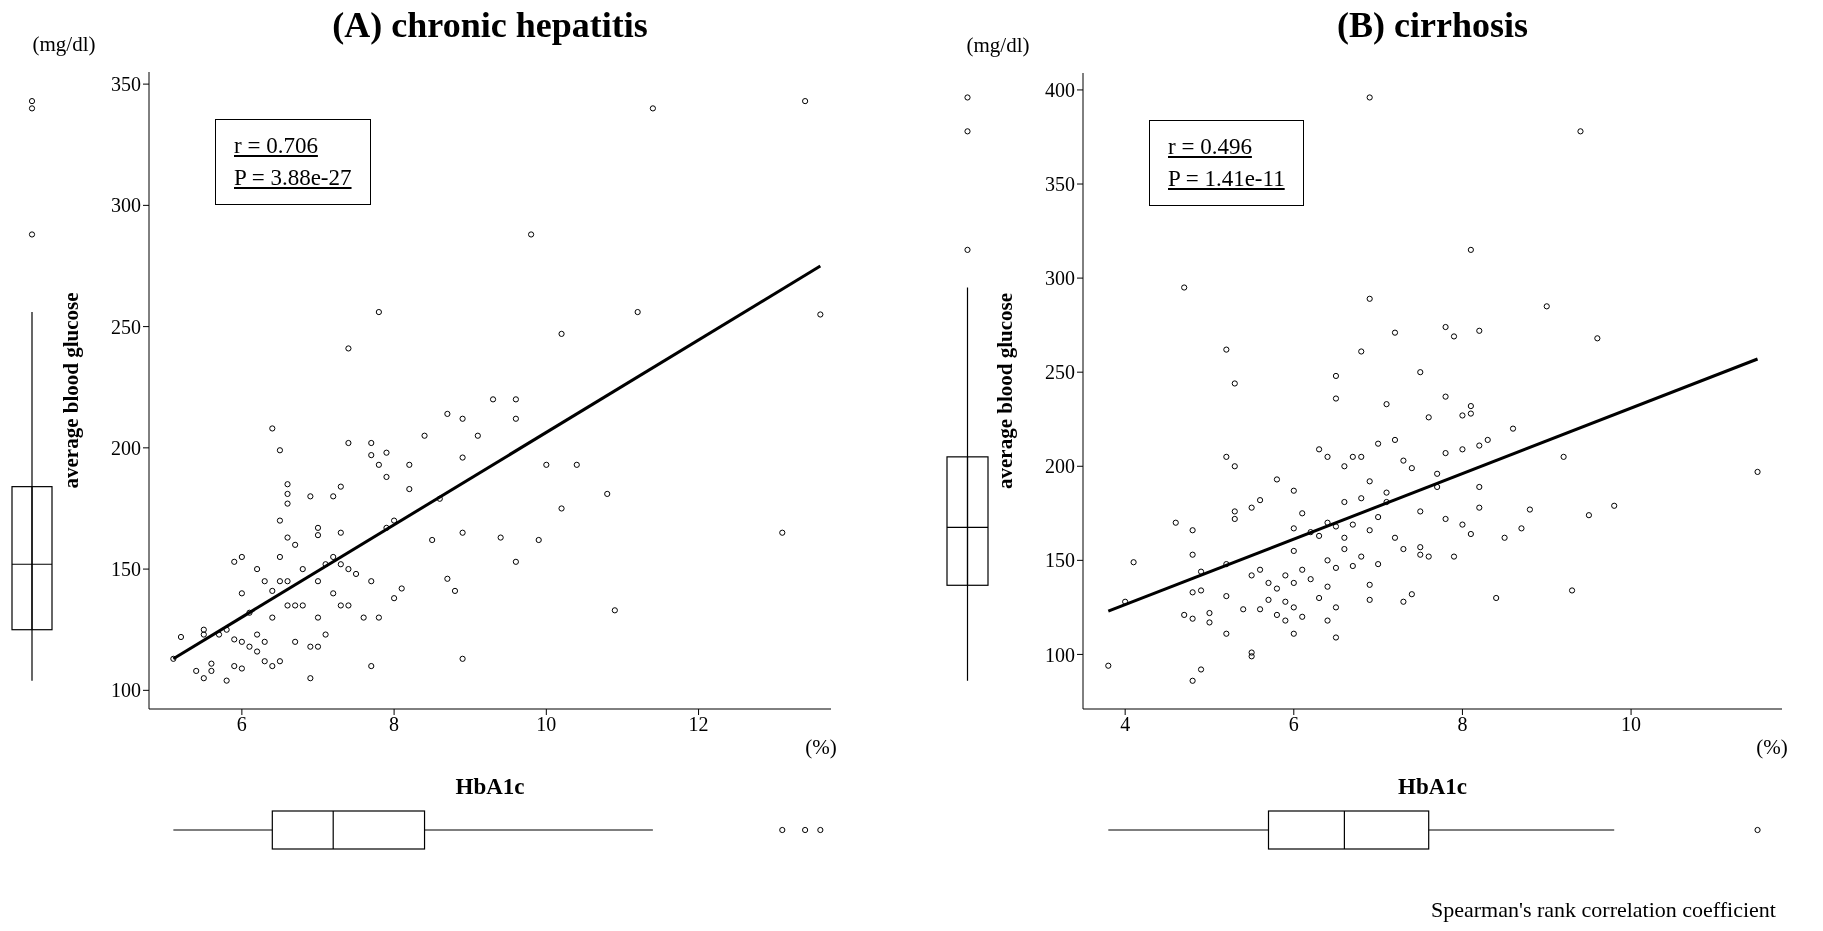  I want to click on x-tick-label: 4, so click(1125, 724).